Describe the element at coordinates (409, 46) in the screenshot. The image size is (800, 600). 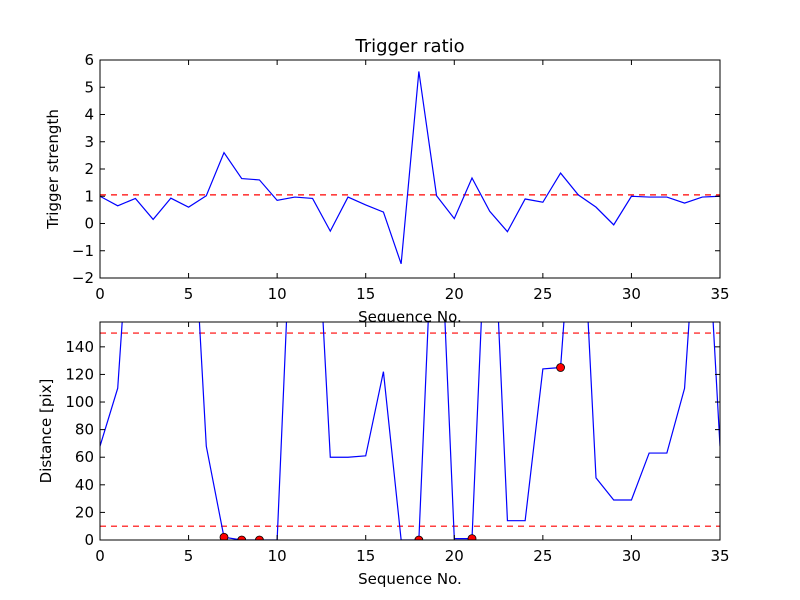
I see `chart-title: Trigger ratio` at that location.